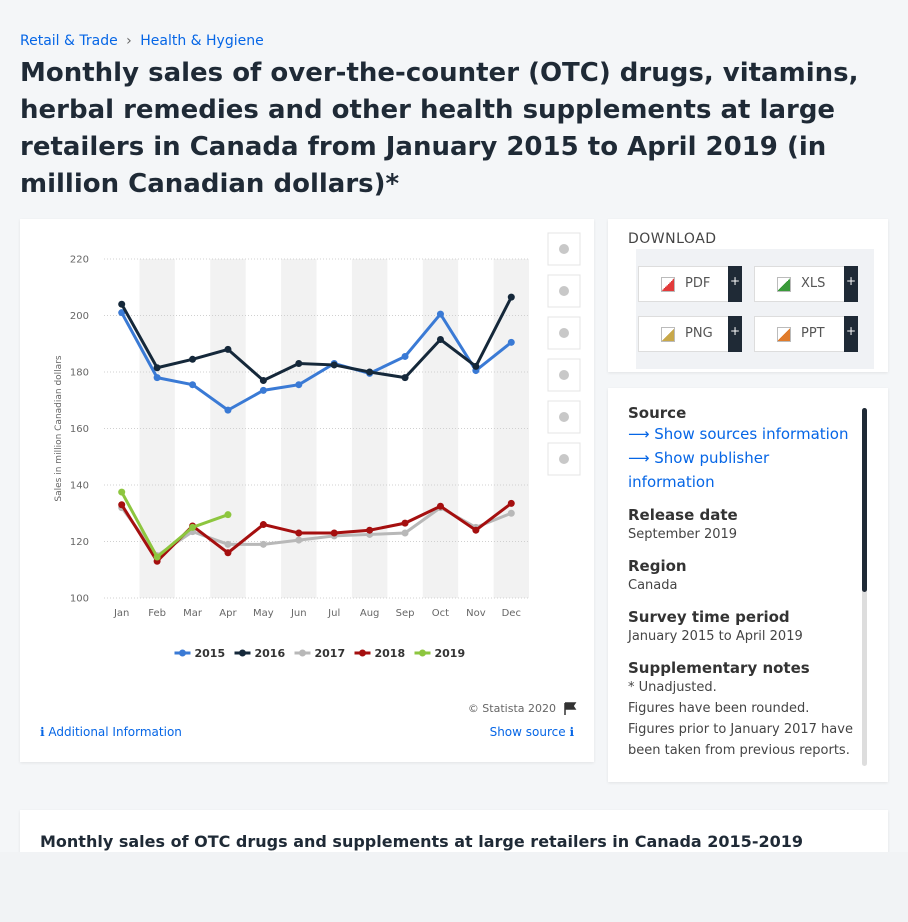  Describe the element at coordinates (653, 585) in the screenshot. I see `detail-value: Canada` at that location.